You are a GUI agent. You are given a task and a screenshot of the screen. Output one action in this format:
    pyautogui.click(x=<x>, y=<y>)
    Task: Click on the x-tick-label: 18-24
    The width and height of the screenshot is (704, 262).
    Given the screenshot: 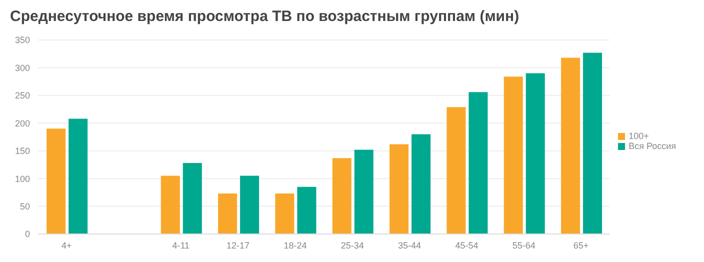 What is the action you would take?
    pyautogui.click(x=295, y=245)
    